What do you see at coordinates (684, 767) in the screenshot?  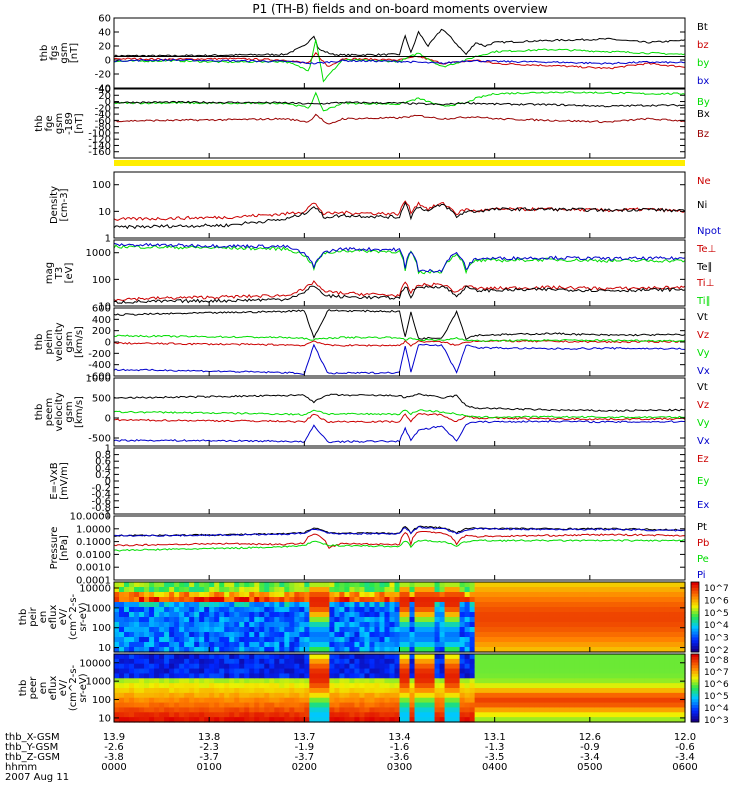 I see `xaxis-value: 0600` at bounding box center [684, 767].